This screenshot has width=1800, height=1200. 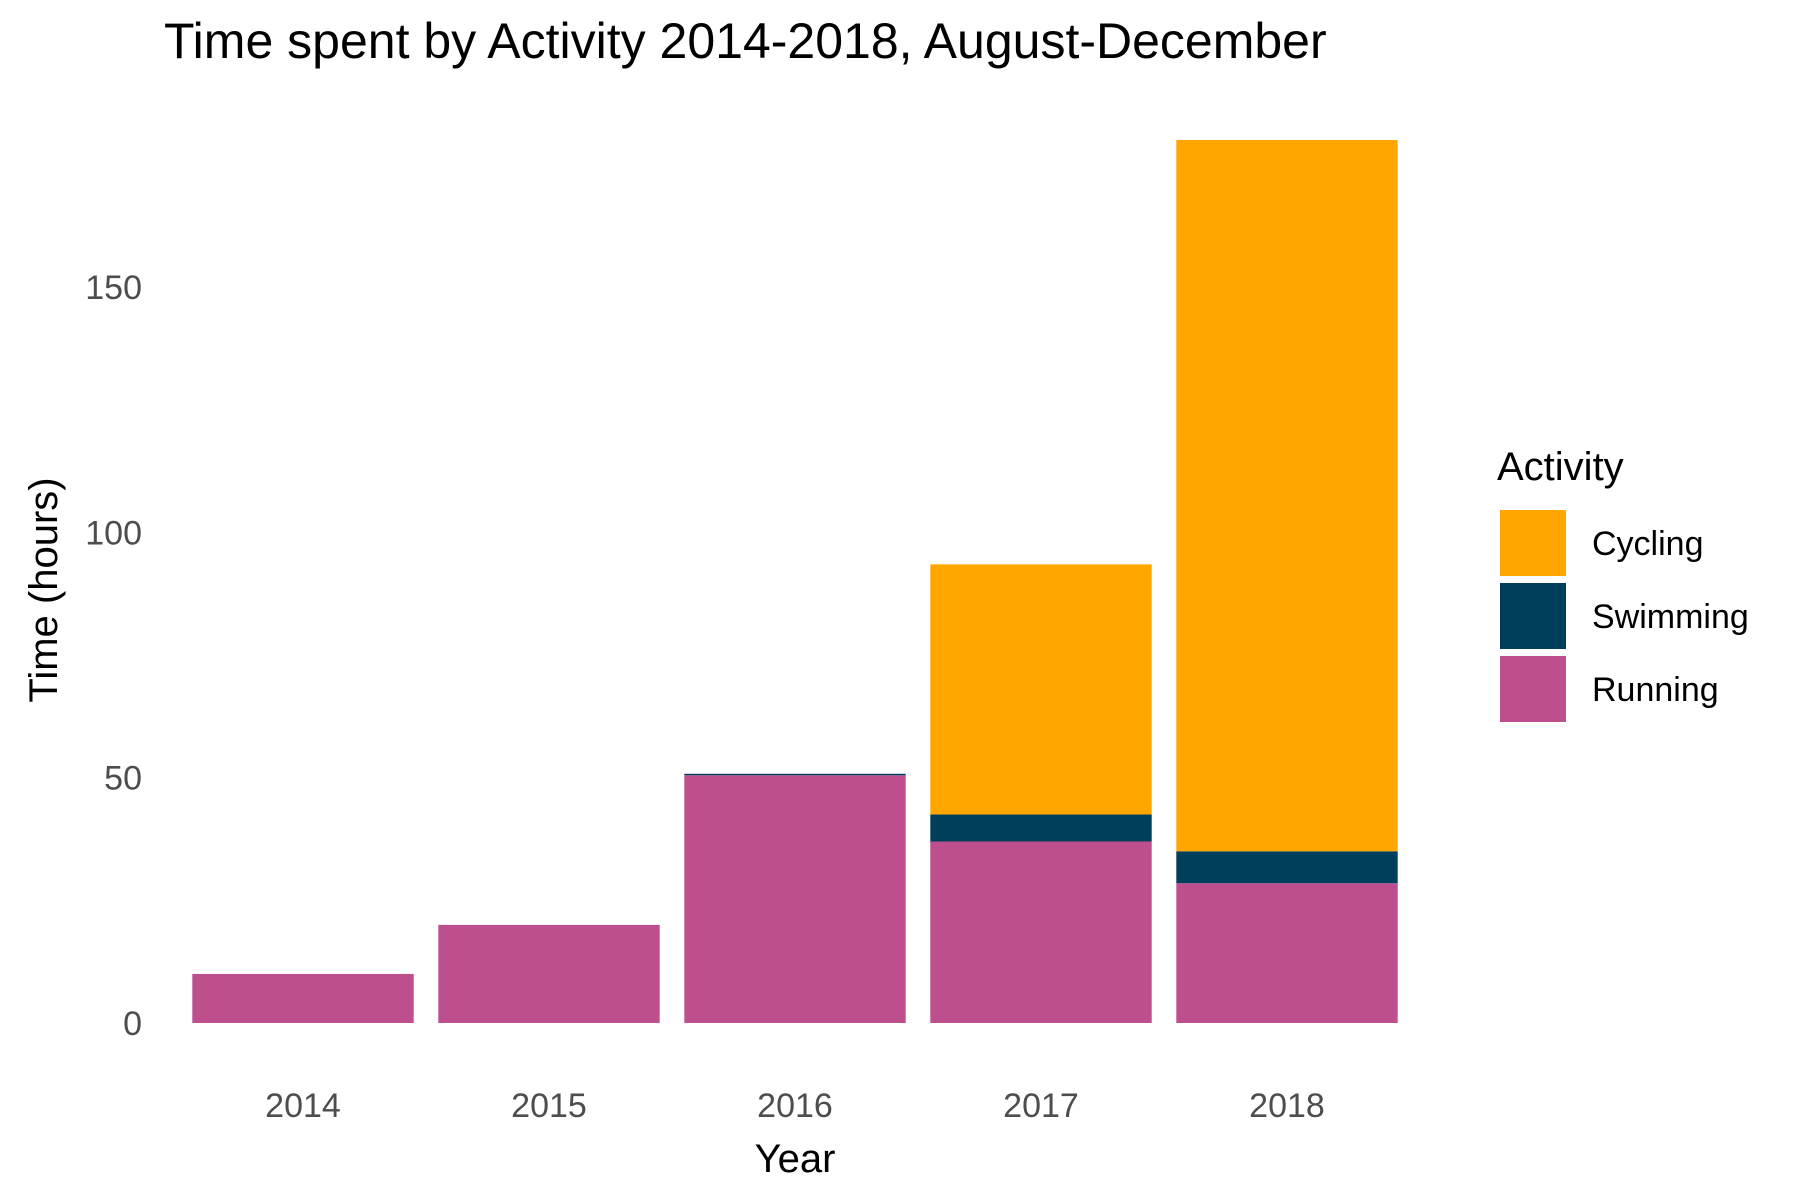 I want to click on legend-label-cycling: Cycling, so click(x=1647, y=544).